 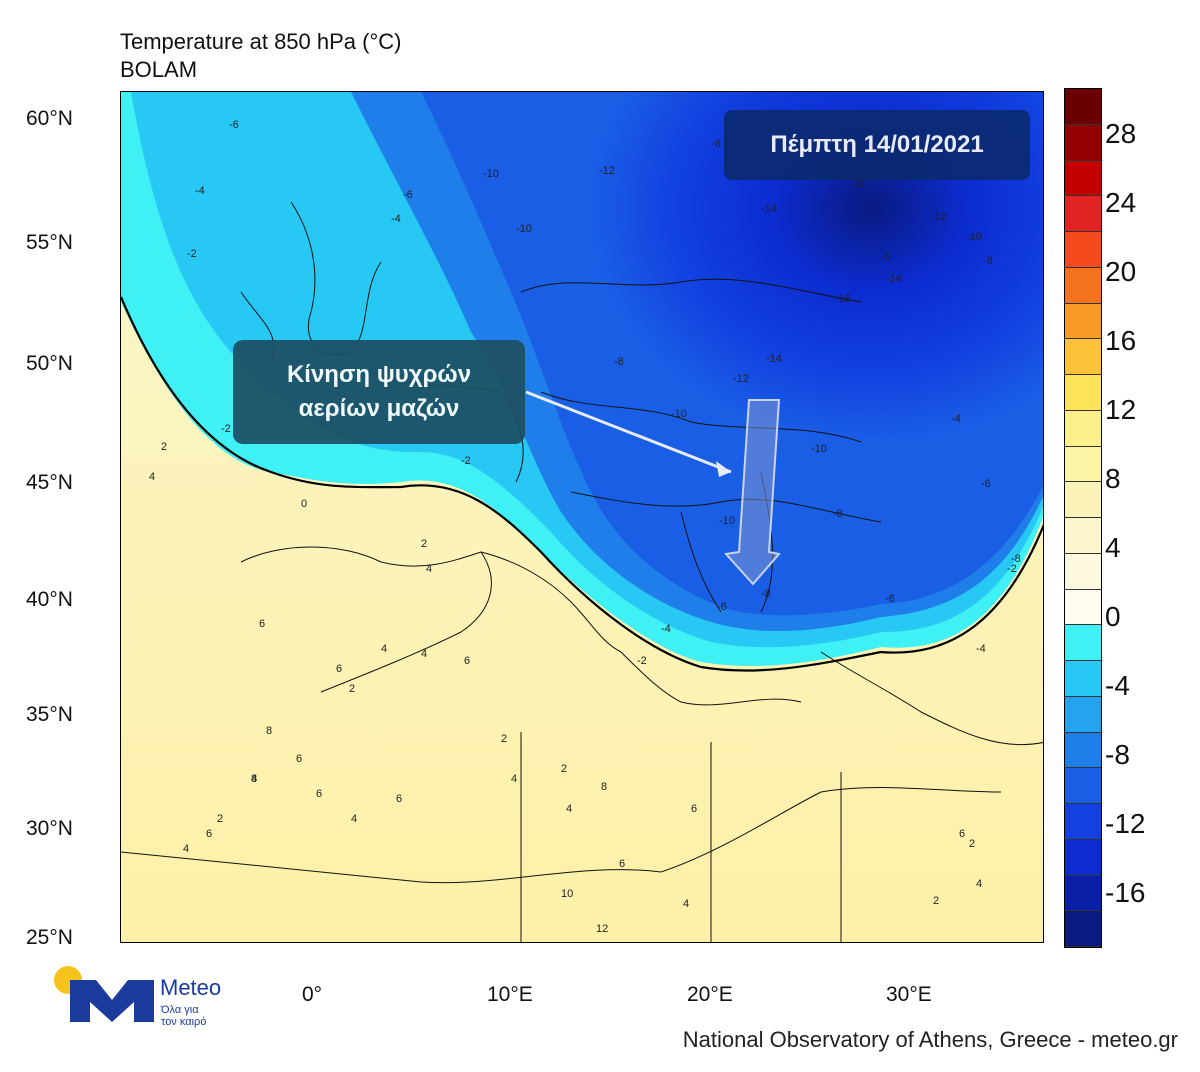 I want to click on lat-label-45n: 45°N, so click(x=49, y=482).